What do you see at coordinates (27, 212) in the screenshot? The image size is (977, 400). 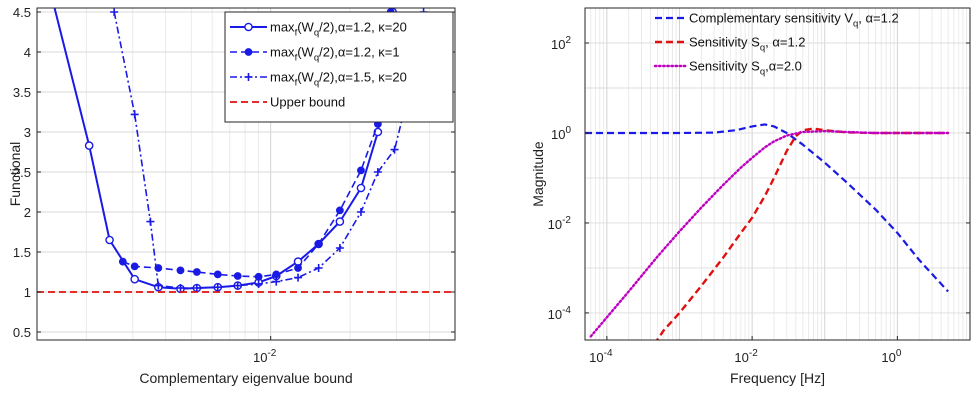 I see `y-tick-label: 2` at bounding box center [27, 212].